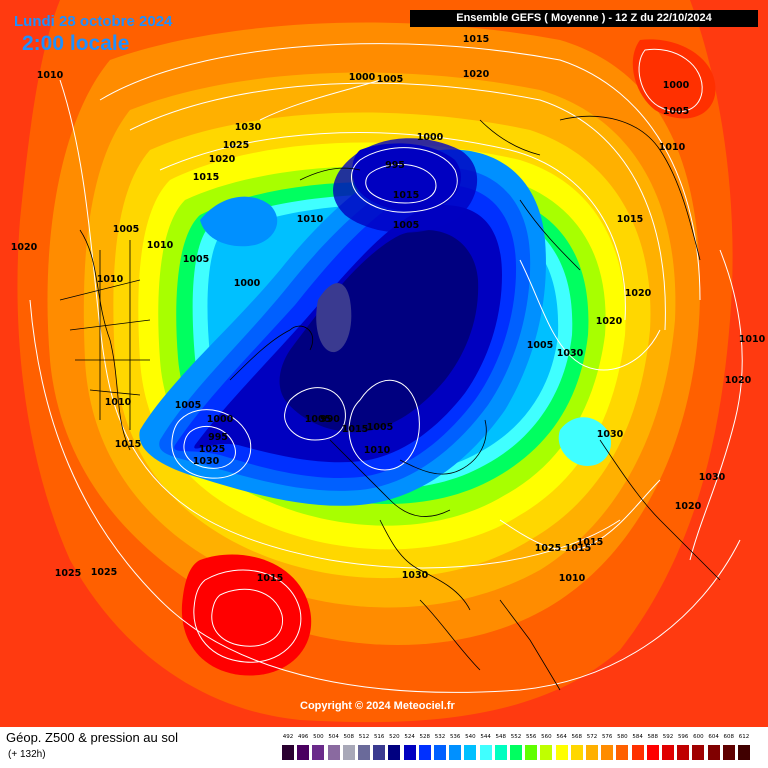 The height and width of the screenshot is (768, 768). I want to click on copyright-notice: Copyright © 2024 Meteociel.fr, so click(377, 706).